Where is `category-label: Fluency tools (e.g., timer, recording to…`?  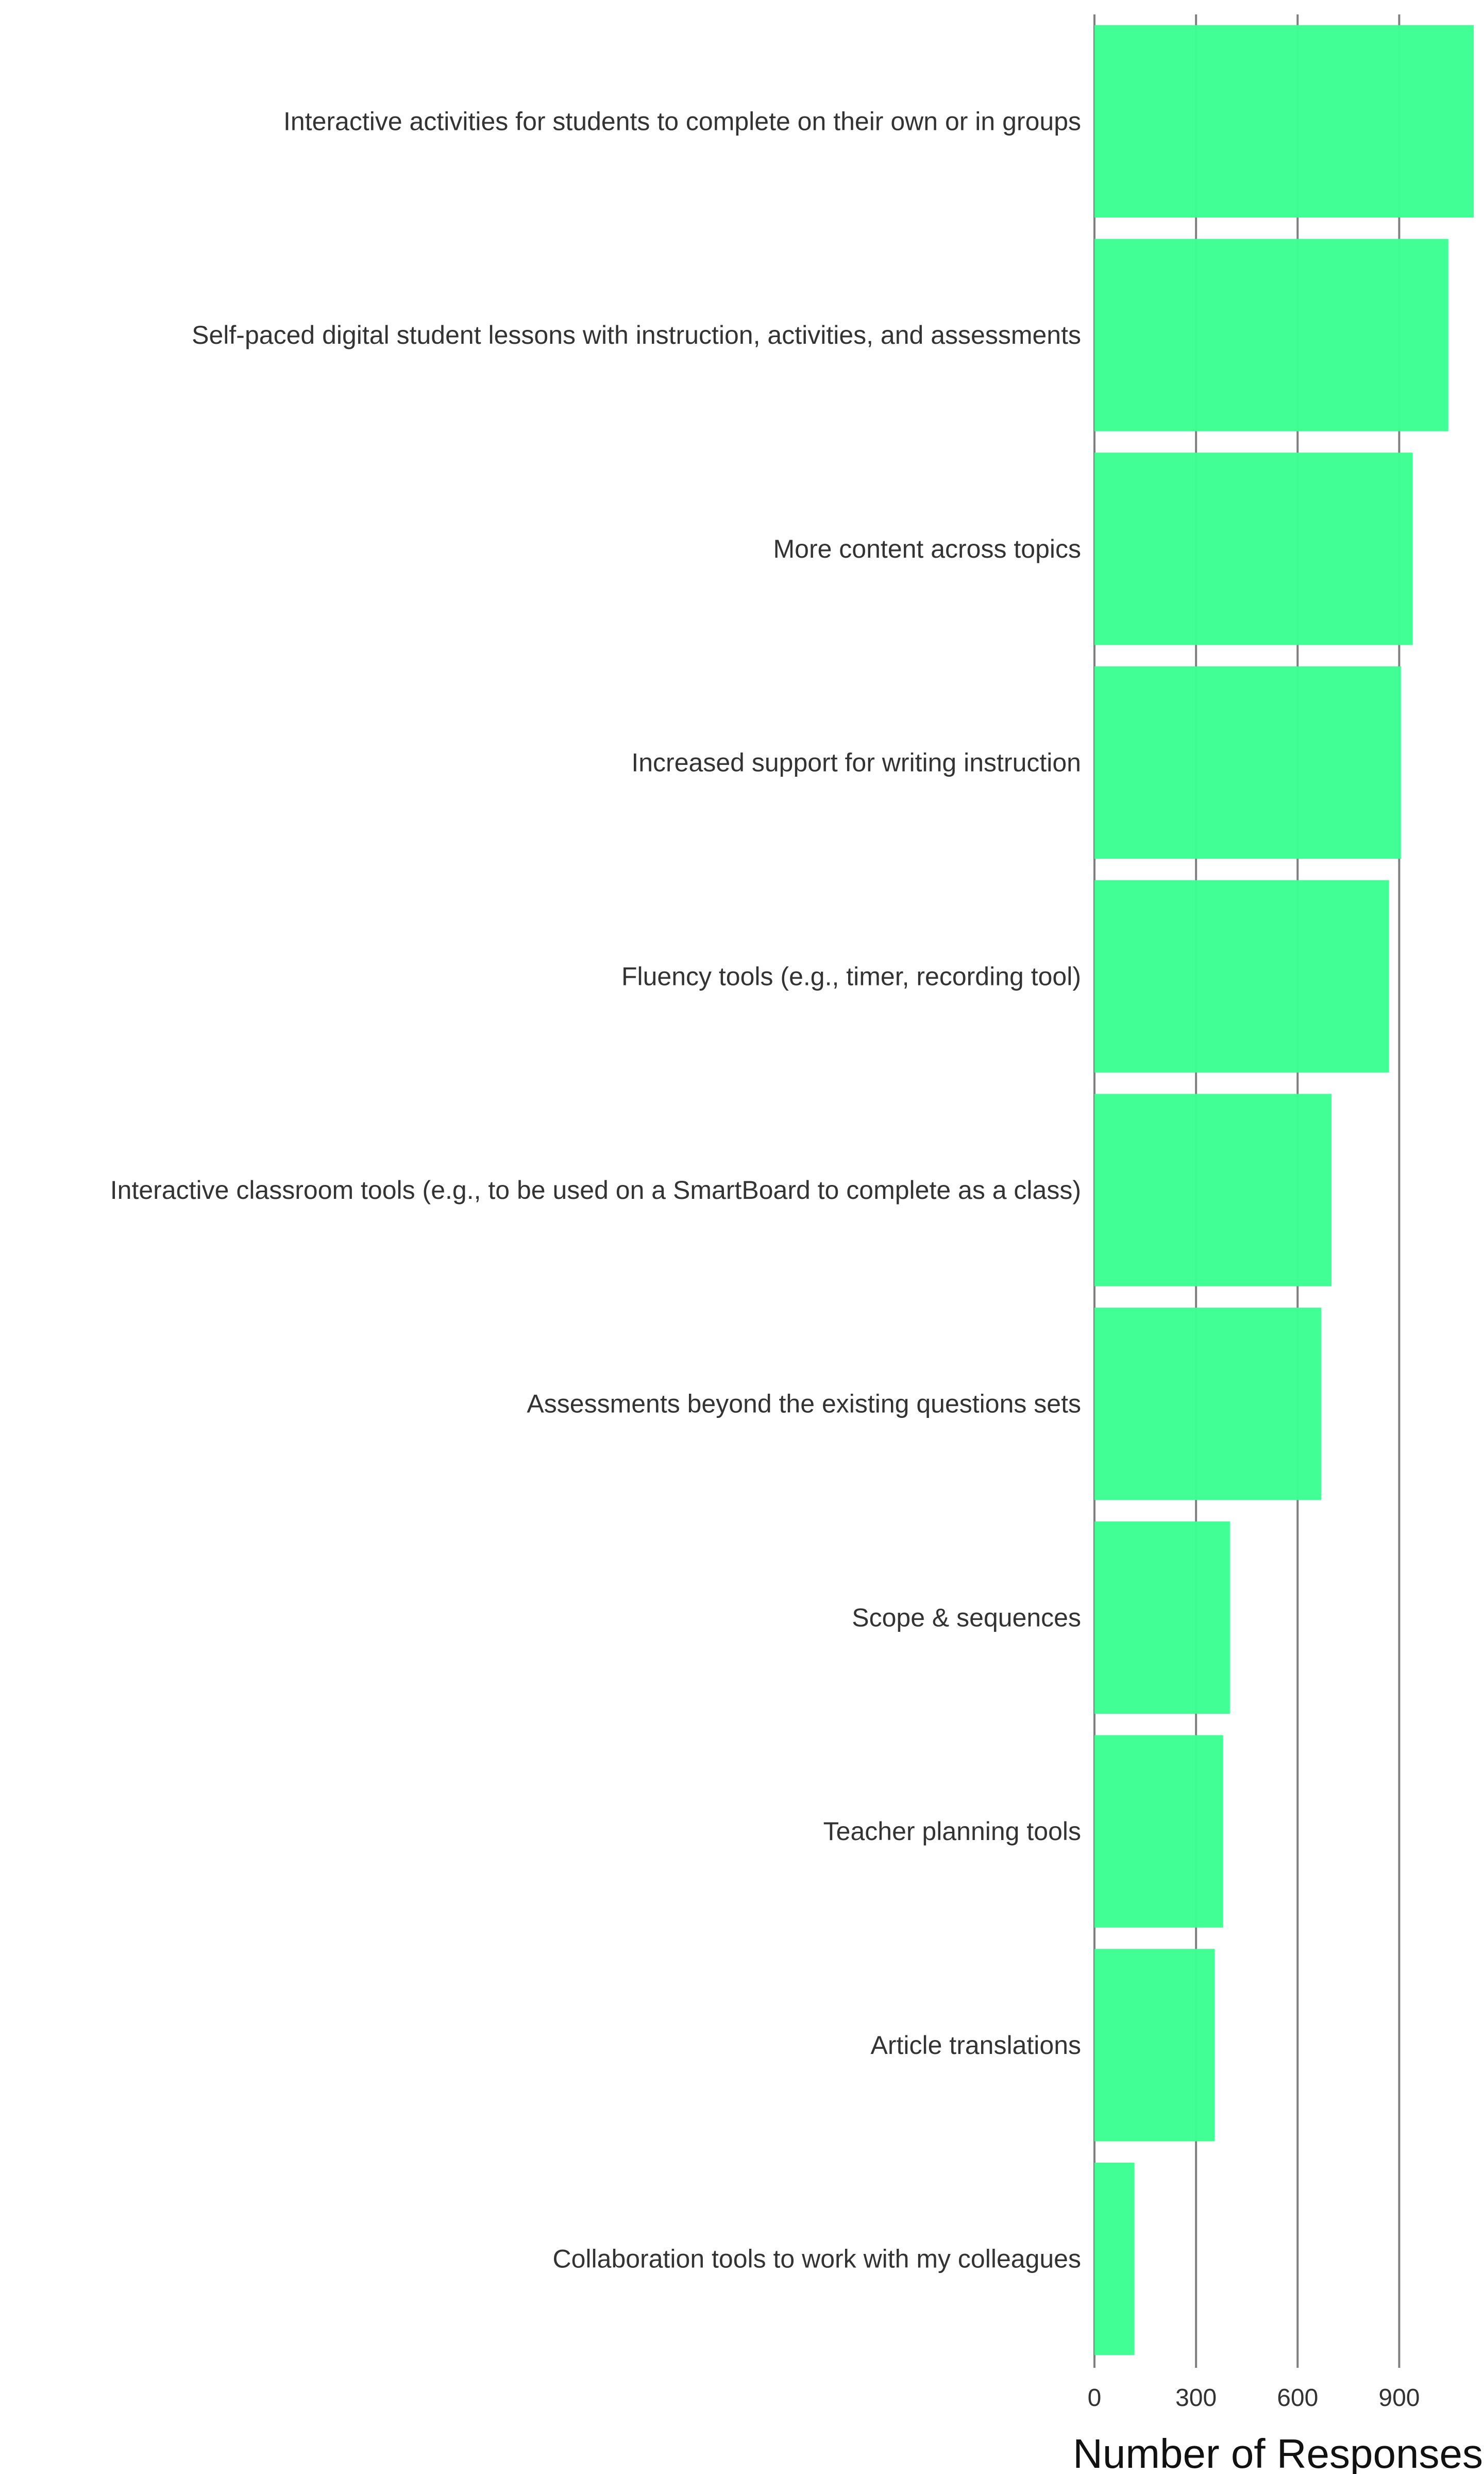 category-label: Fluency tools (e.g., timer, recording to… is located at coordinates (851, 976).